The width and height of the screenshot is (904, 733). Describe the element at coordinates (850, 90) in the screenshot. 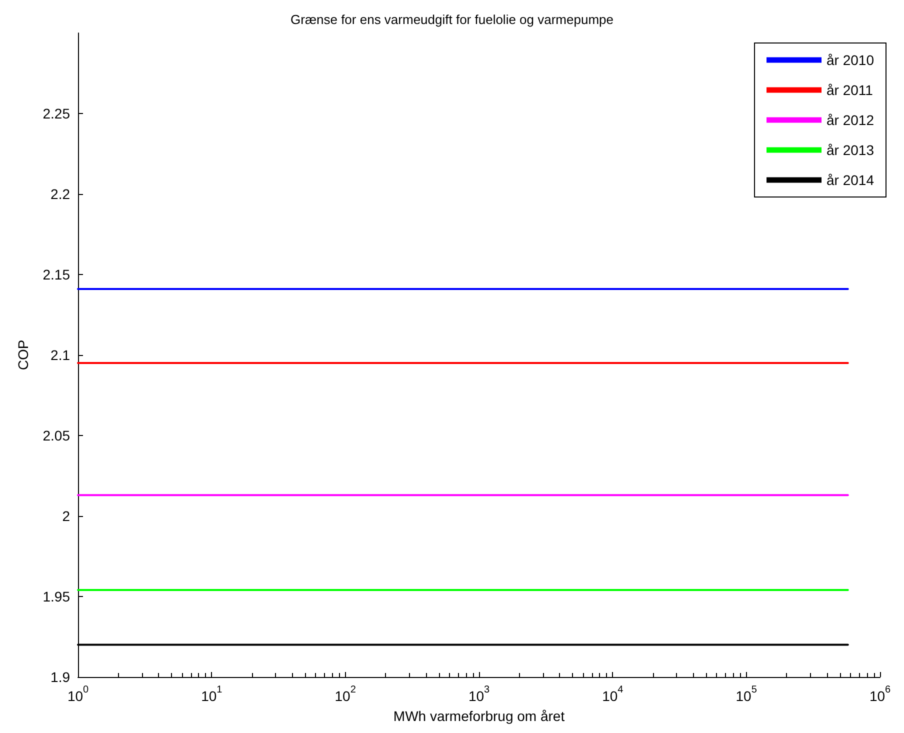

I see `legend-label: år 2011` at that location.